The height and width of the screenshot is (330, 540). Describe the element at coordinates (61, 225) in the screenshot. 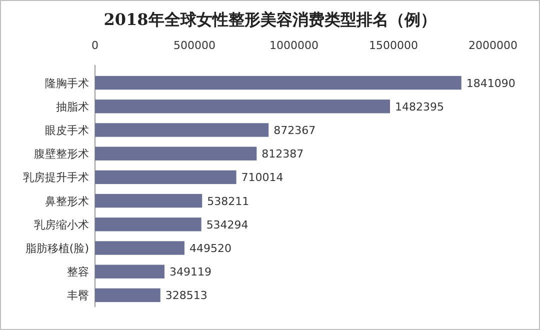

I see `y-tick-label: 乳房缩小术` at that location.